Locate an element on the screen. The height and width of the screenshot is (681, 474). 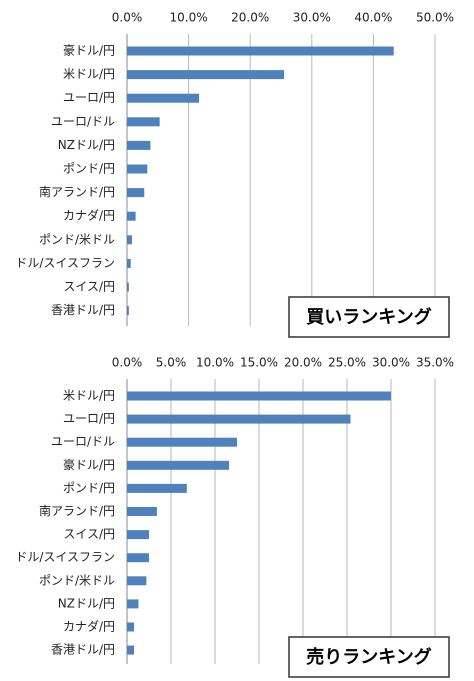
sell-tick-label-2: 10.0% is located at coordinates (215, 363).